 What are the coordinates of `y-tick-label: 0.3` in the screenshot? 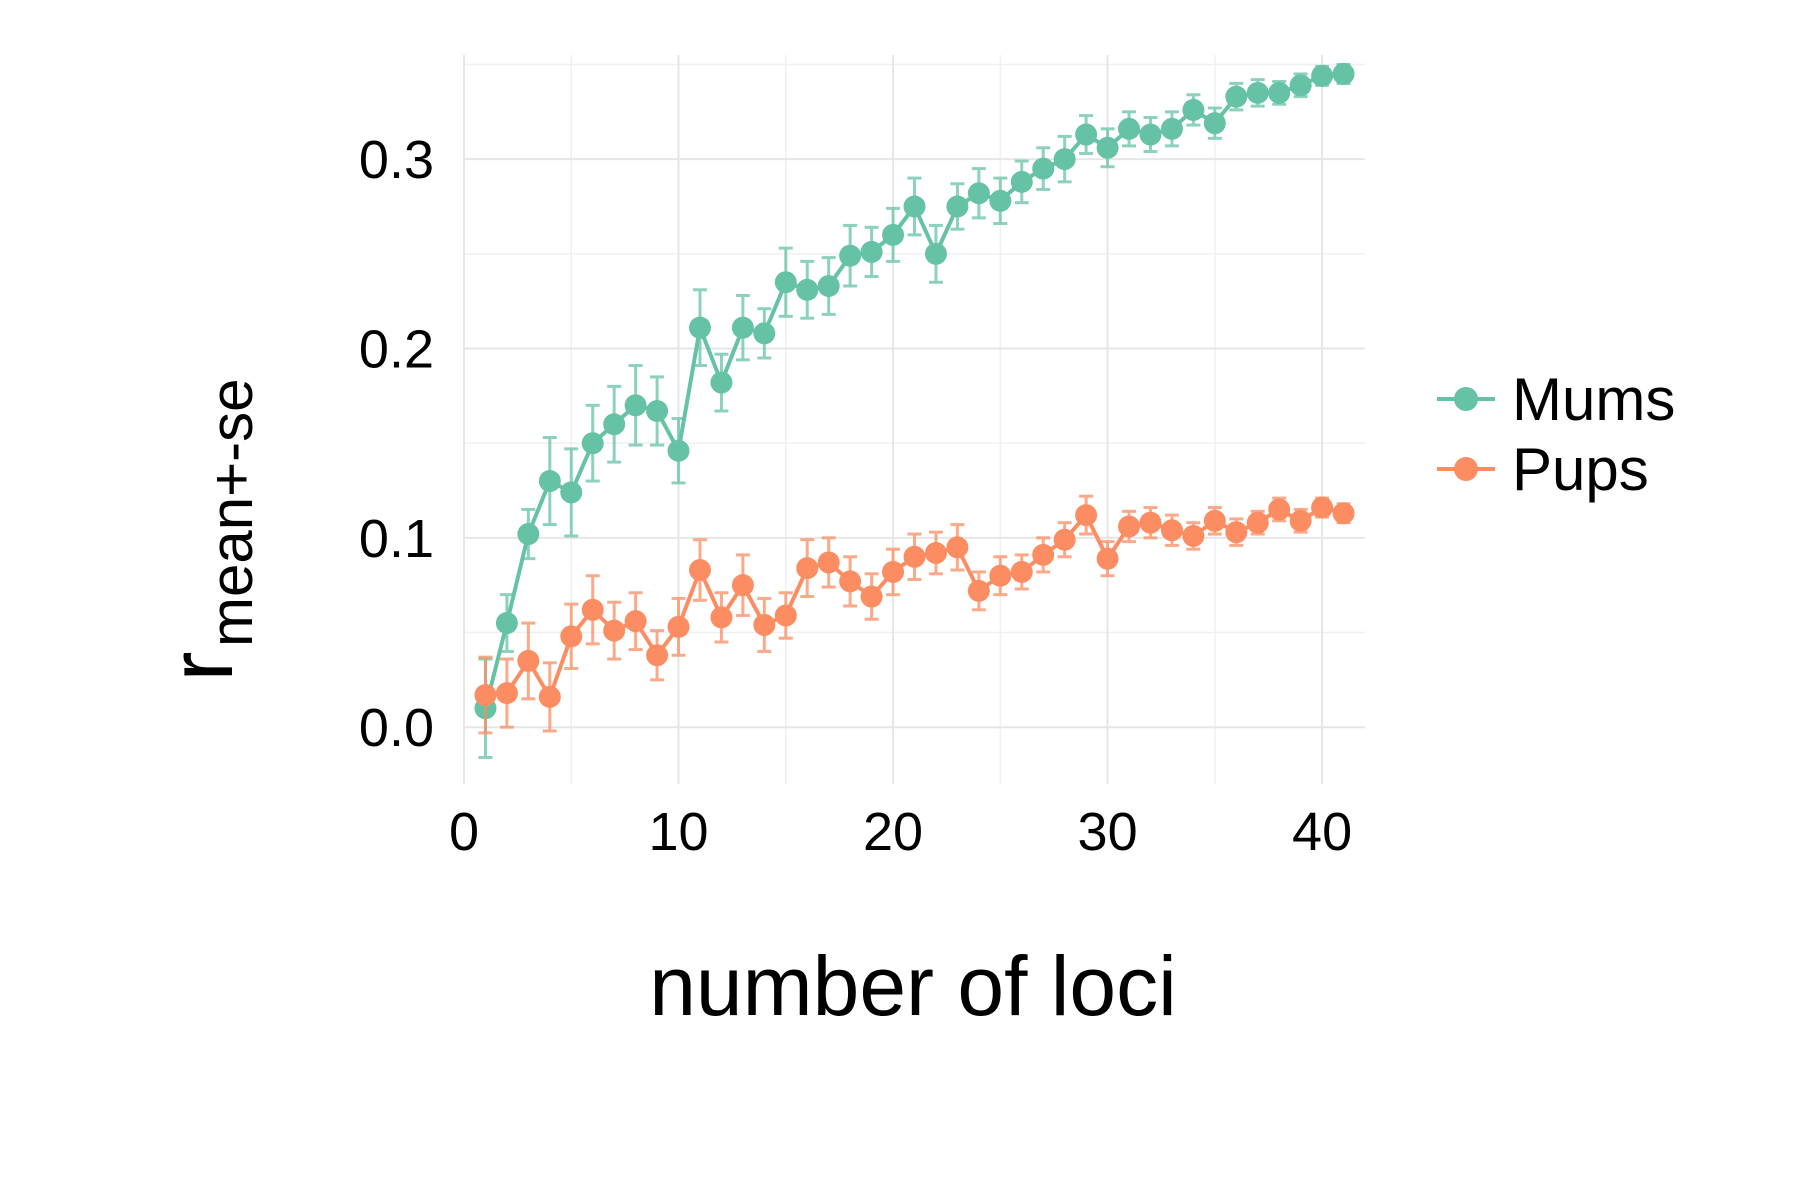 It's located at (396, 160).